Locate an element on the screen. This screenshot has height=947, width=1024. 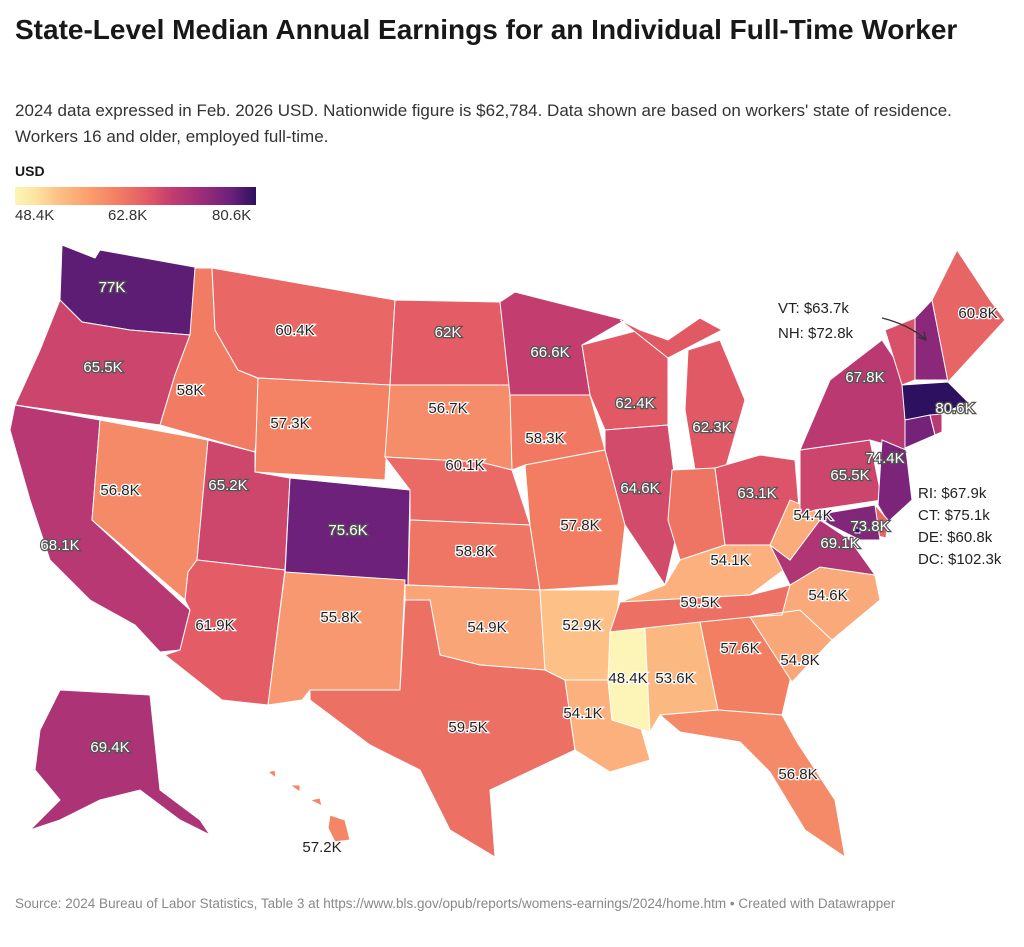
legend-max-label: 80.6K is located at coordinates (232, 215).